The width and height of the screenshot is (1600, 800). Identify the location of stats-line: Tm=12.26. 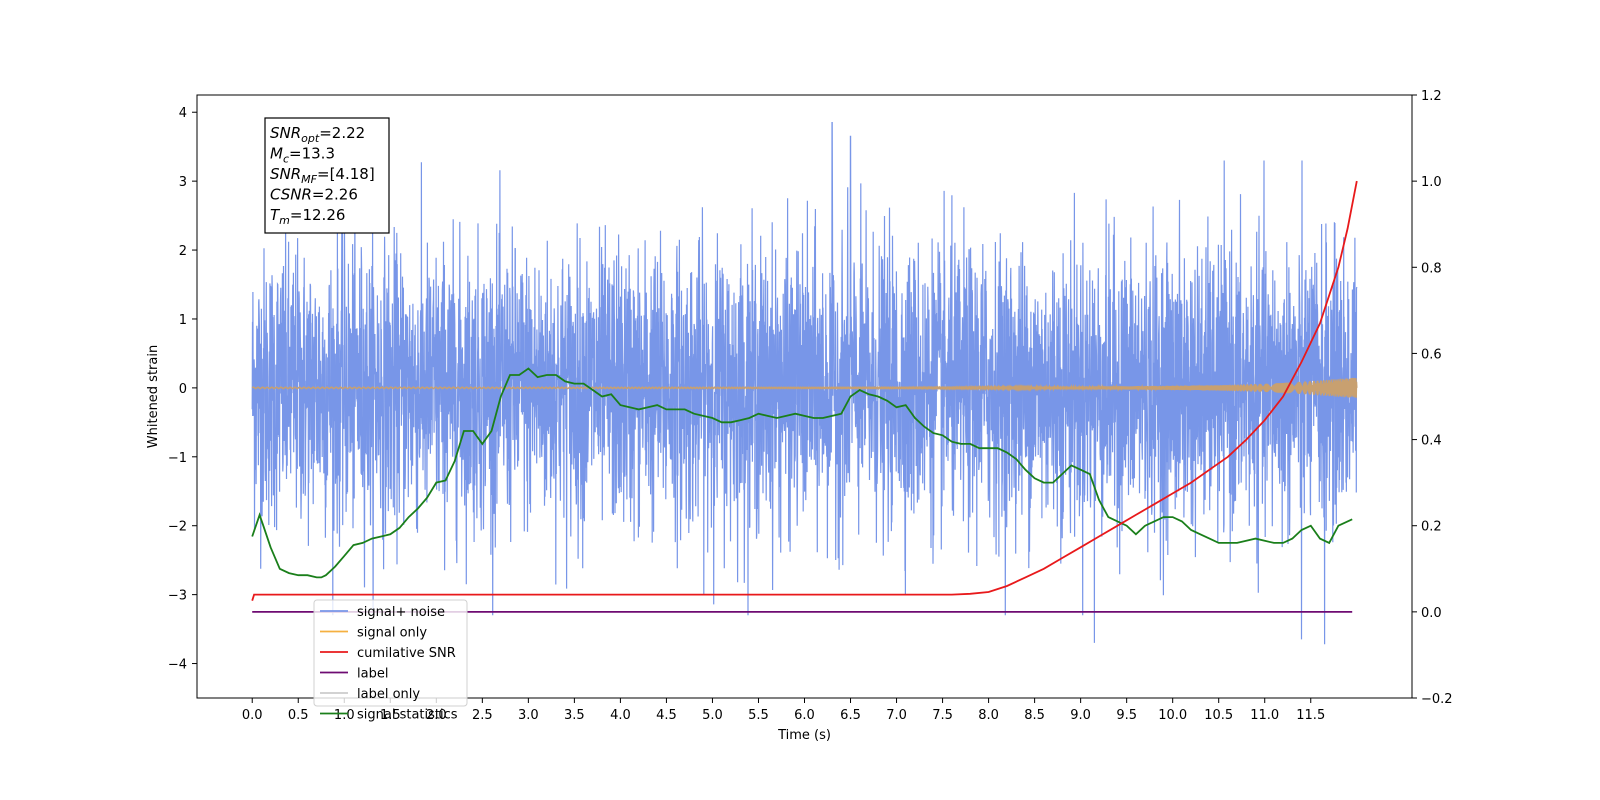
(307, 216).